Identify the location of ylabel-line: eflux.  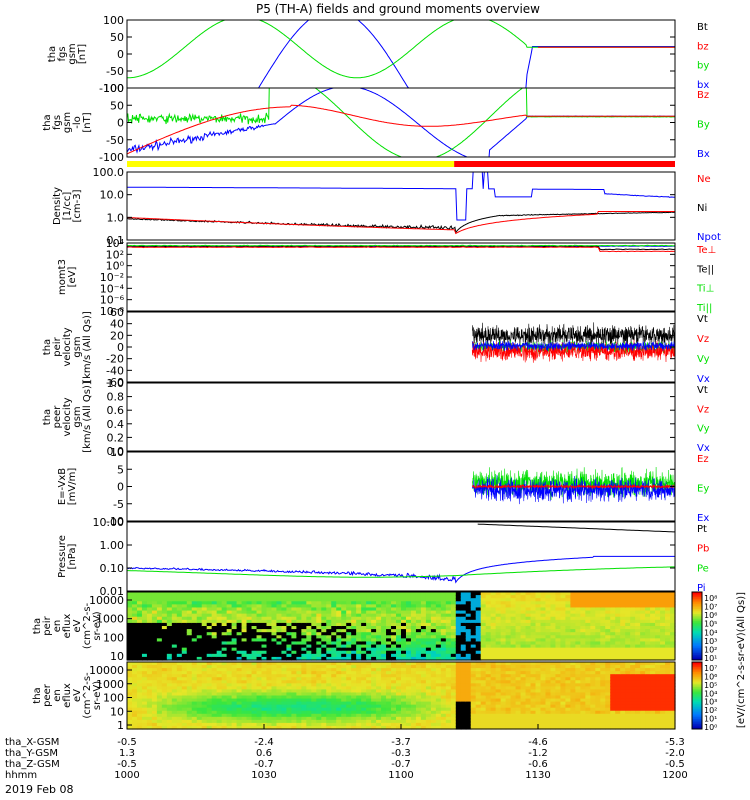
(67, 626).